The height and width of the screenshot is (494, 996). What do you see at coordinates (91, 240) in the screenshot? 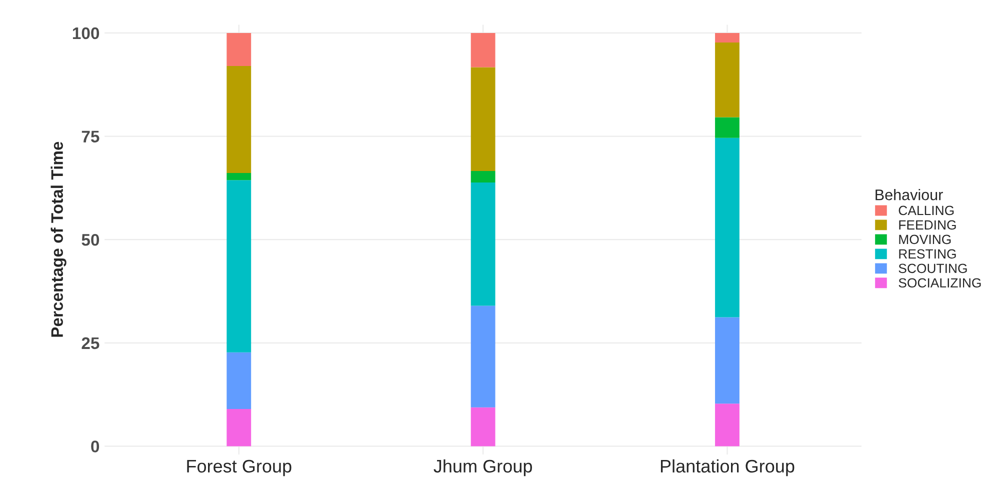
I see `y-tick-label: 50` at bounding box center [91, 240].